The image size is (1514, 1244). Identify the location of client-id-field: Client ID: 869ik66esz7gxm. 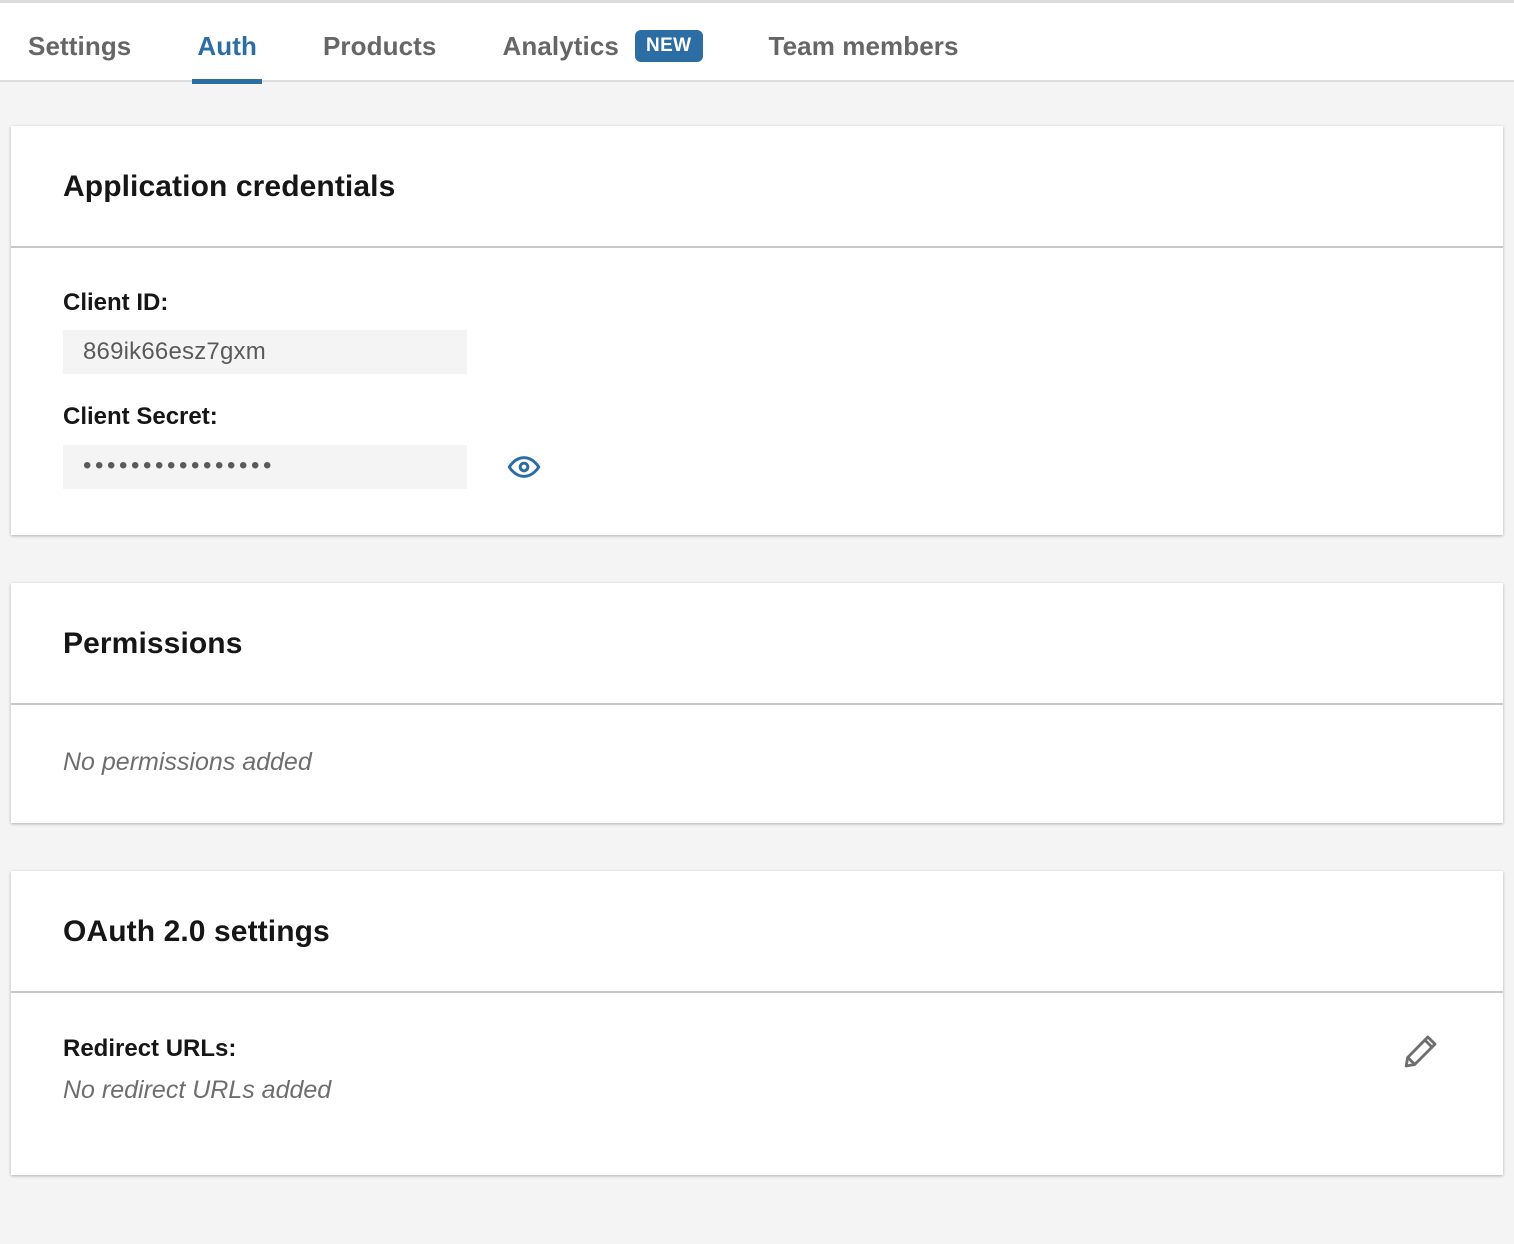
(757, 332).